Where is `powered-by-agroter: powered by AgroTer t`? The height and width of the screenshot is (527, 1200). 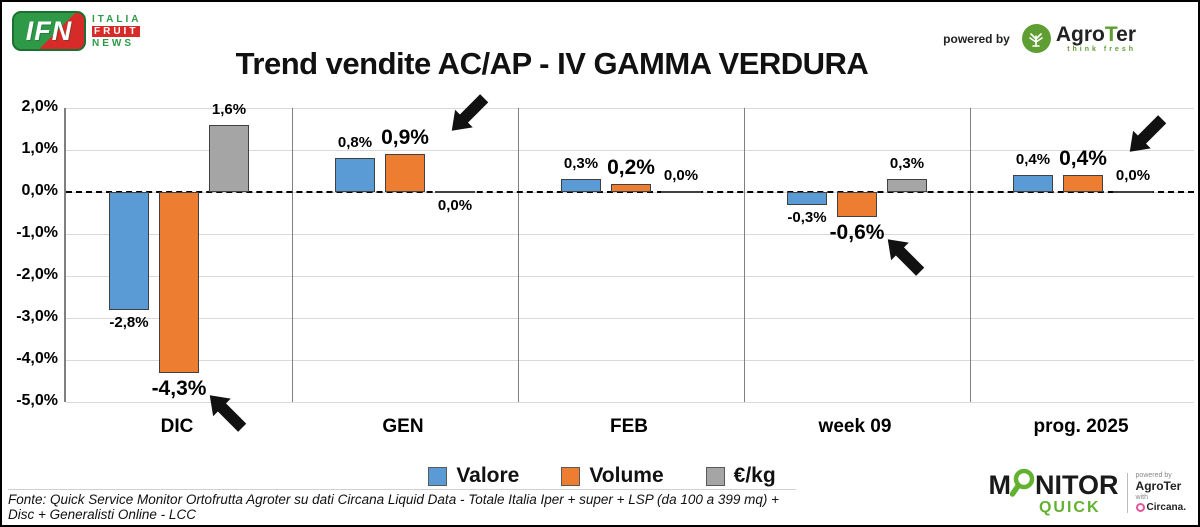
powered-by-agroter: powered by AgroTer t is located at coordinates (1039, 38).